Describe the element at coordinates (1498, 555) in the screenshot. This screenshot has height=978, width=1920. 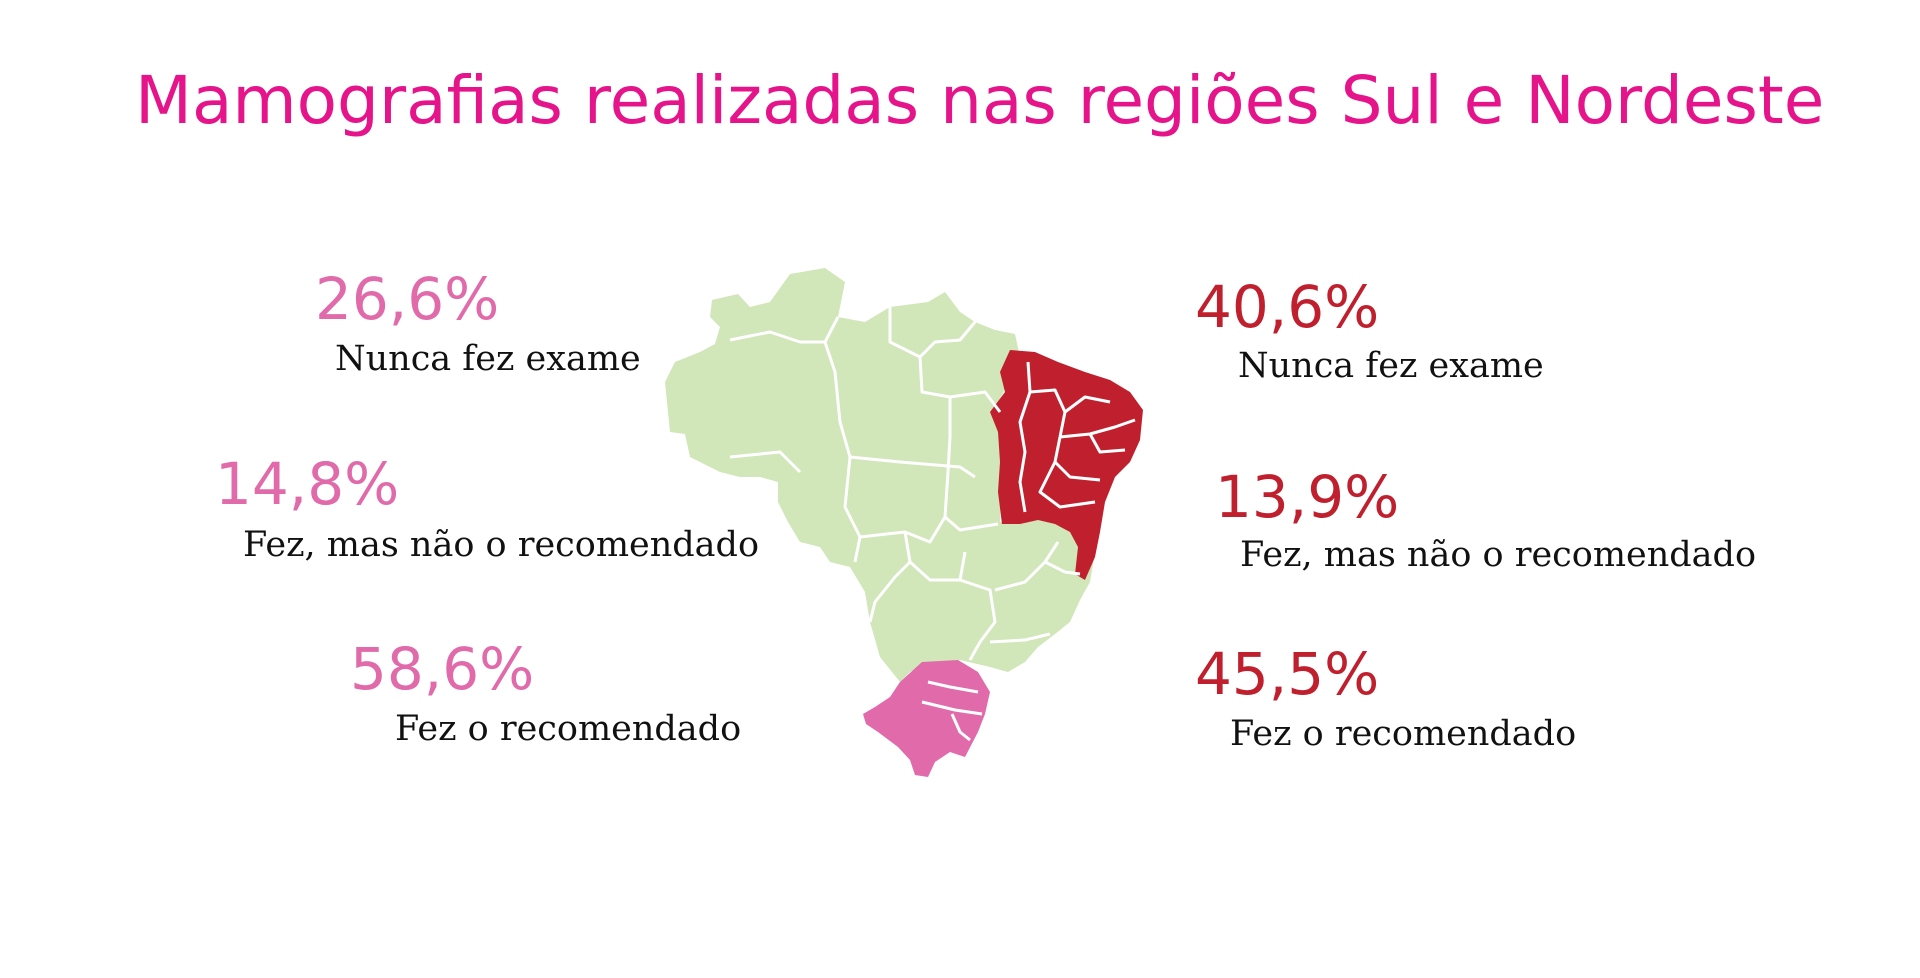
I see `nordeste-partial-label: Fez, mas não o recomendado` at that location.